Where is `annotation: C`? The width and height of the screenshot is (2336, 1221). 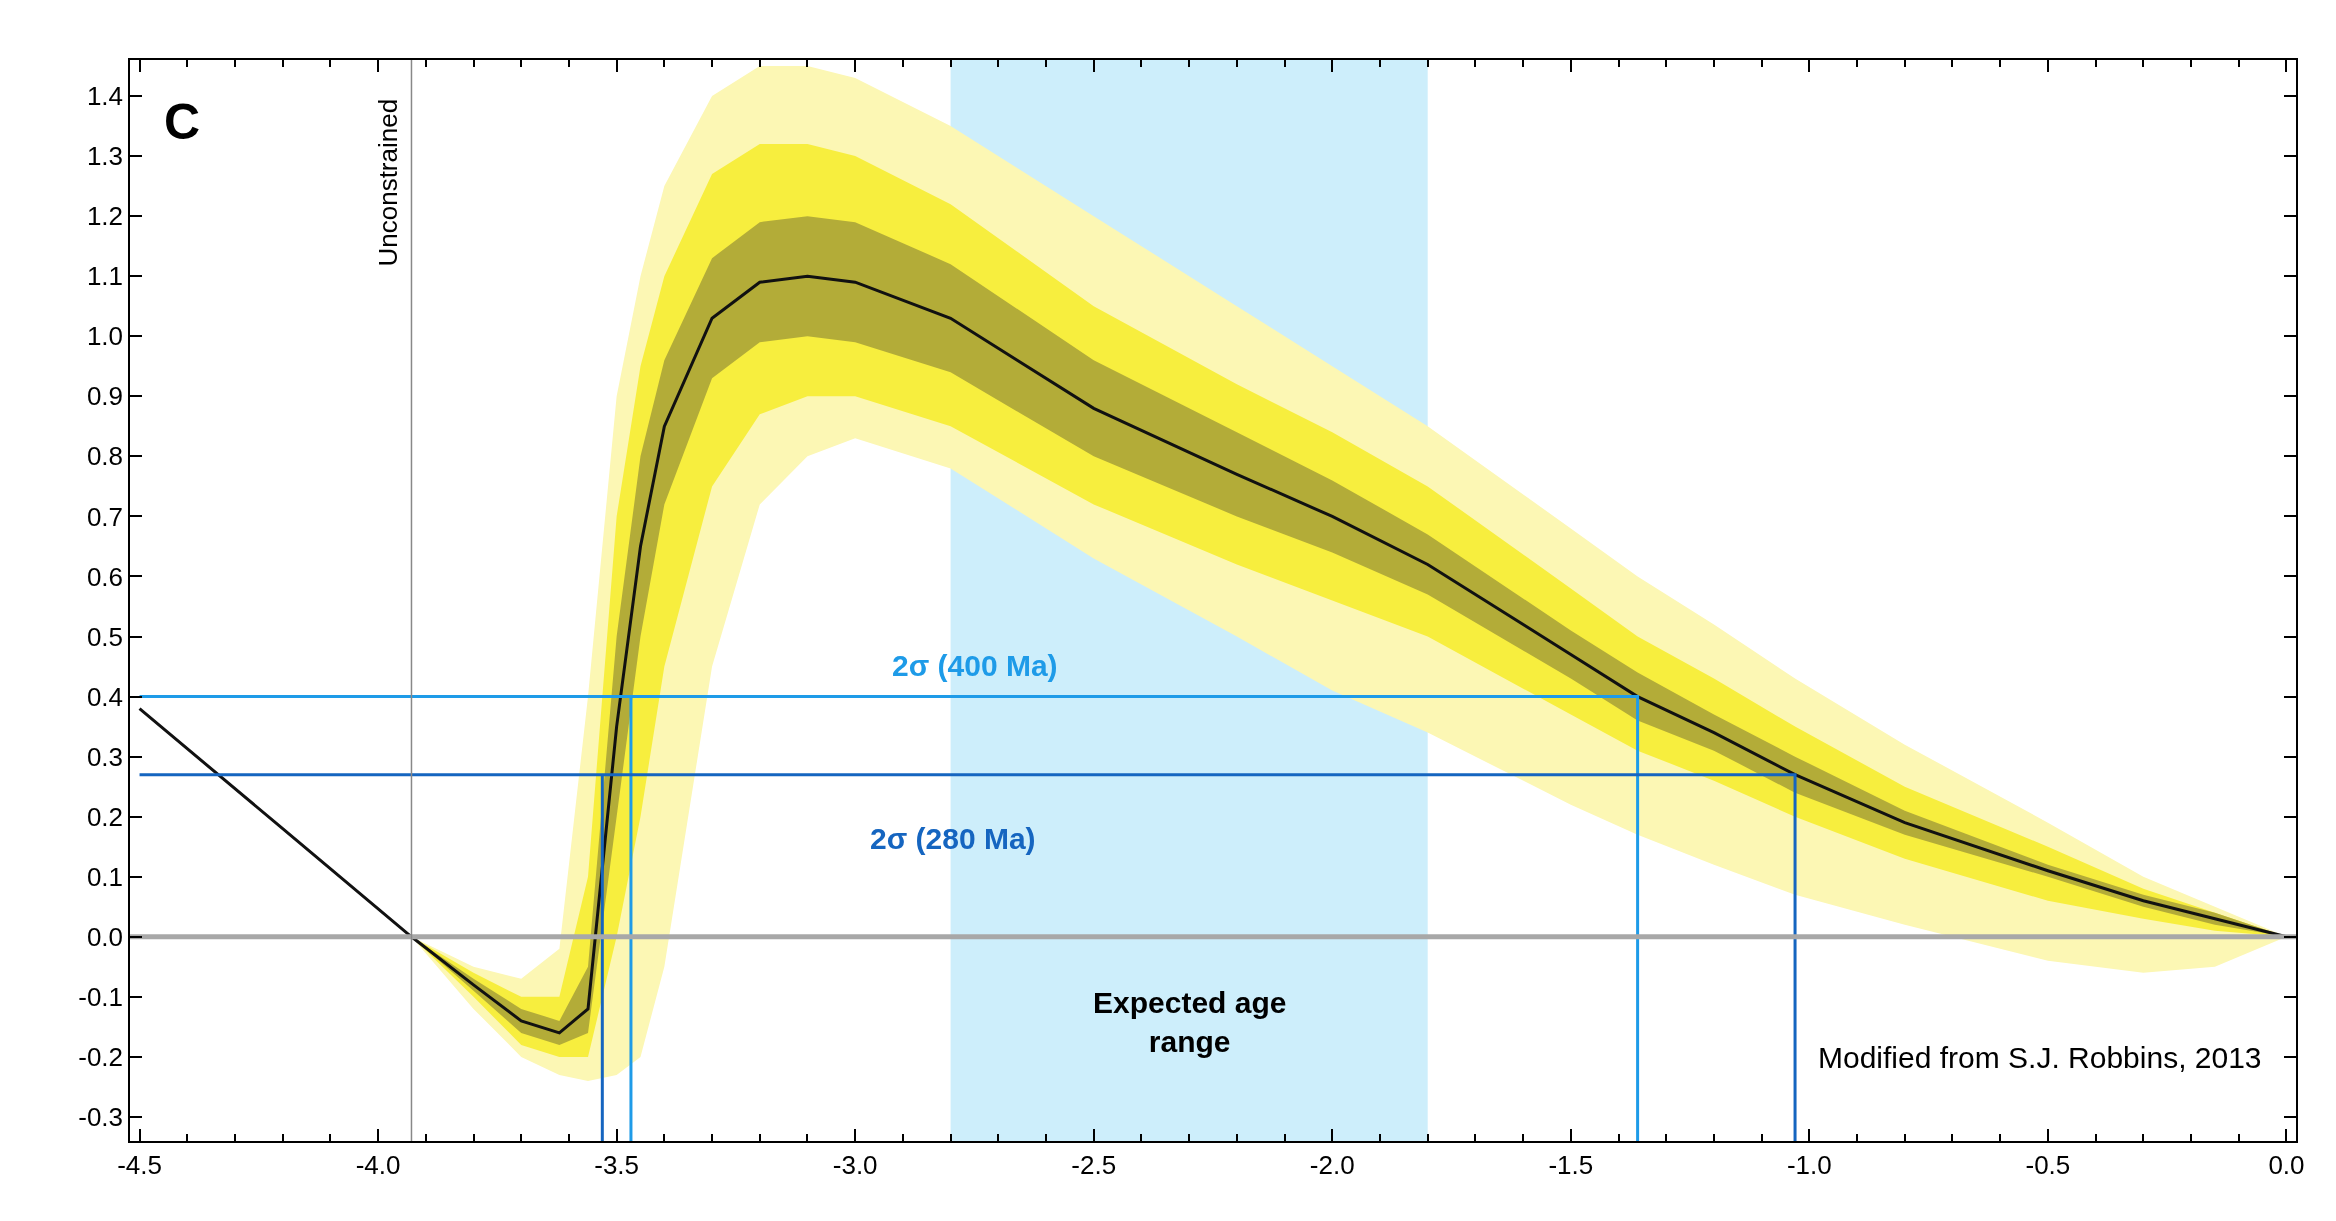 annotation: C is located at coordinates (182, 122).